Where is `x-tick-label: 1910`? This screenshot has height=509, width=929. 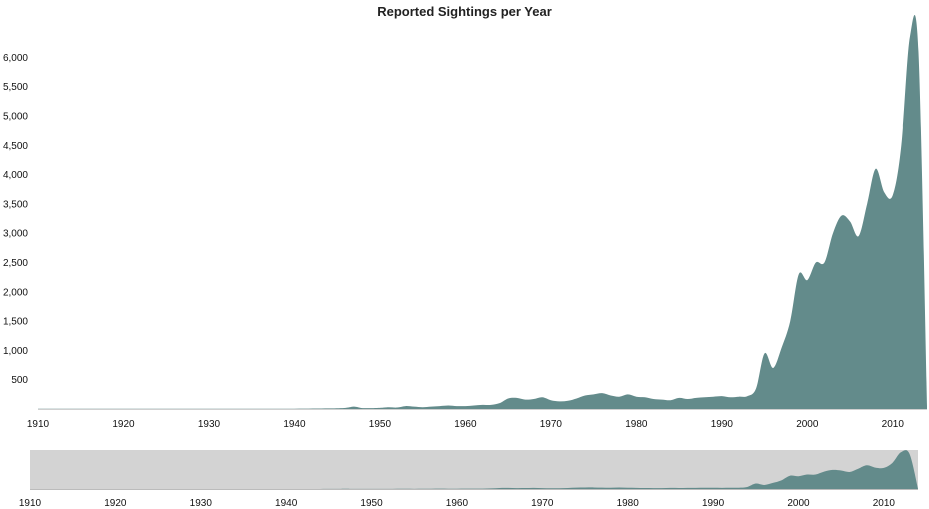 x-tick-label: 1910 is located at coordinates (38, 424).